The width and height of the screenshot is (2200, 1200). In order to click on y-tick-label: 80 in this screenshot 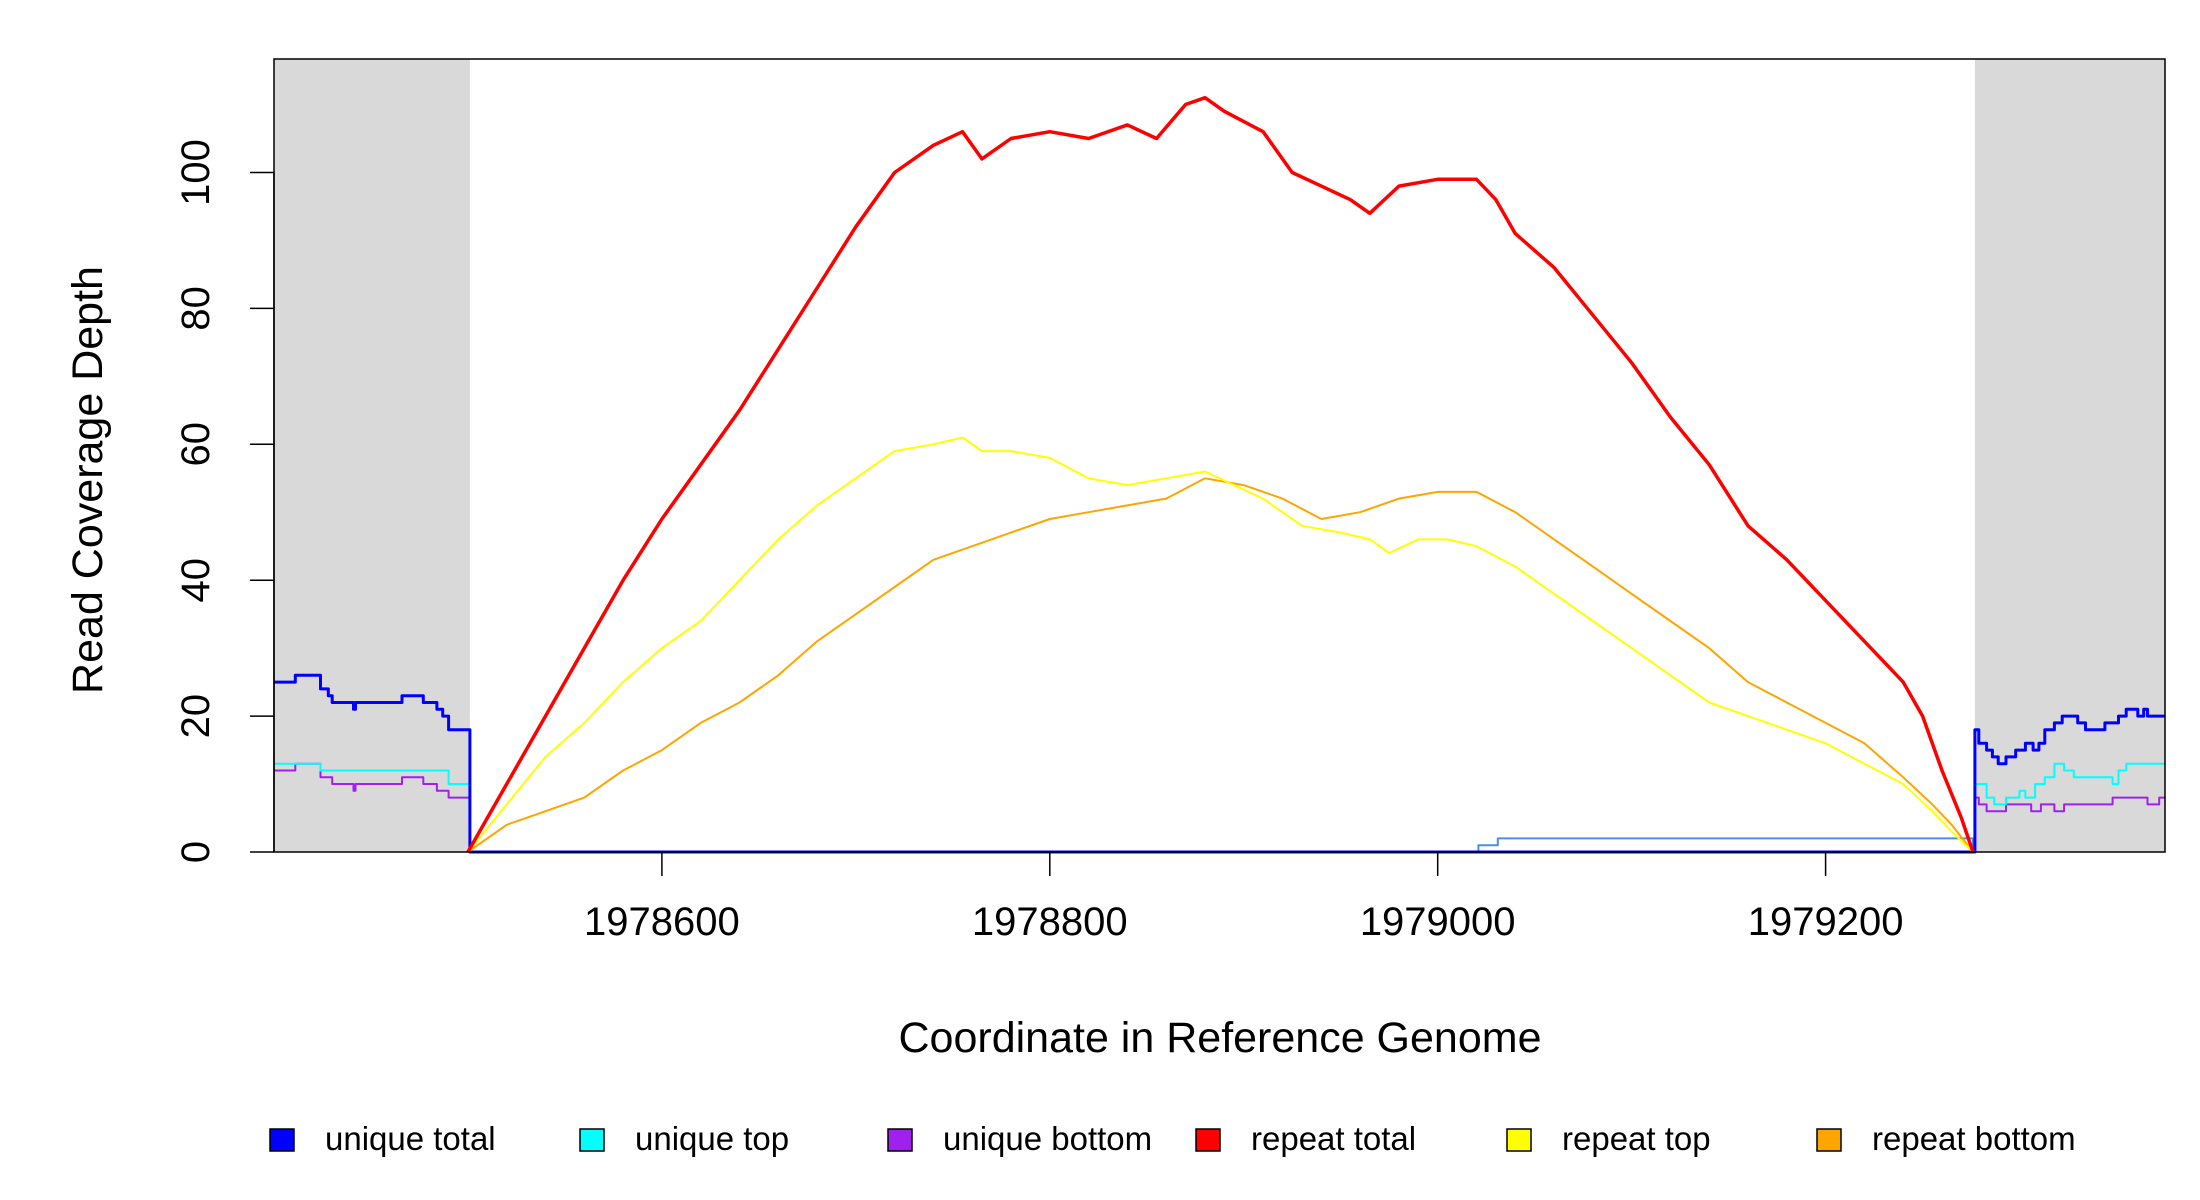, I will do `click(196, 308)`.